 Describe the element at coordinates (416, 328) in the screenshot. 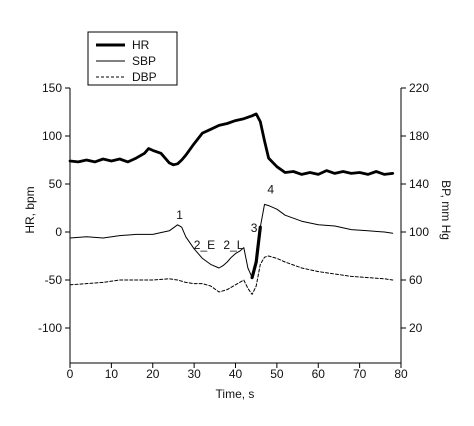

I see `y-right-tick-label: 20` at that location.